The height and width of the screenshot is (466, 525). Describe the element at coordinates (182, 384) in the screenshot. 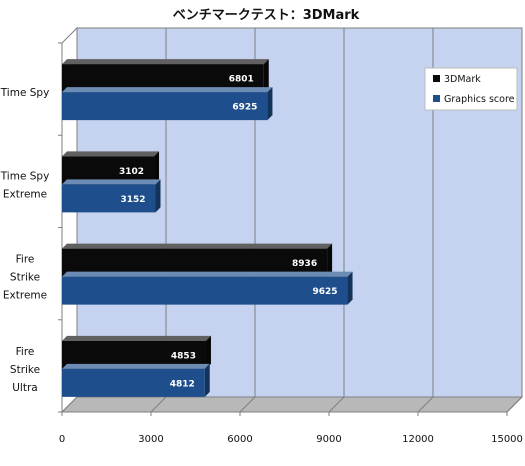

I see `data-label: 4812` at that location.